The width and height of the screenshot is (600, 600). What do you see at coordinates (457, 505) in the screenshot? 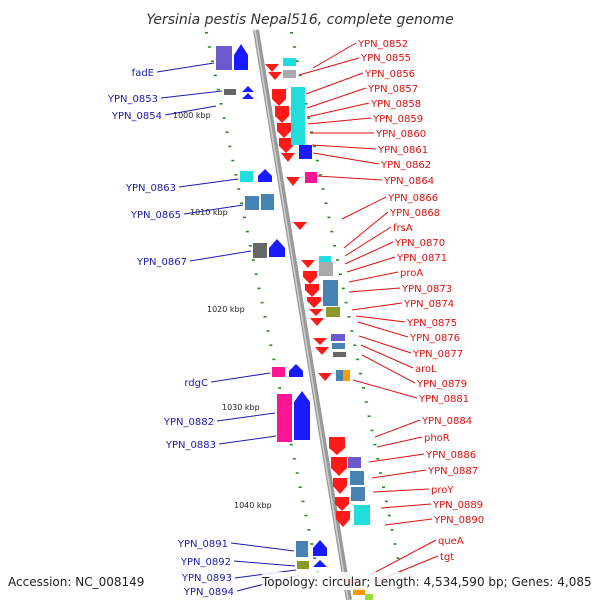
I see `gene-label-YPN_0889: YPN_0889` at bounding box center [457, 505].